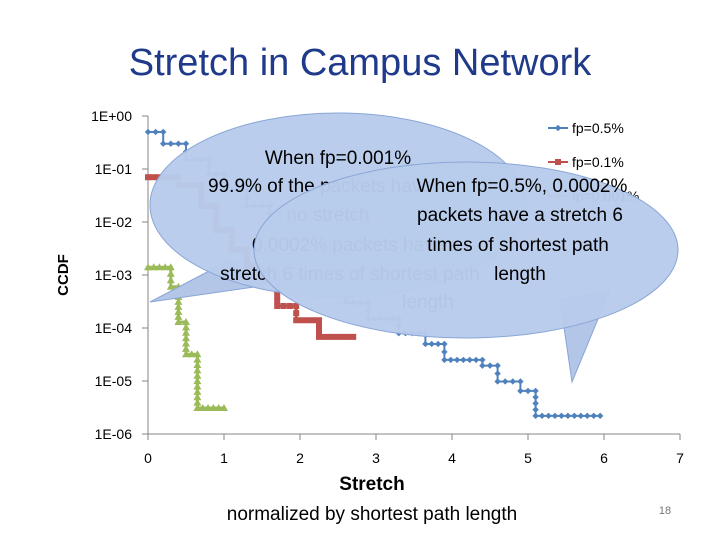  Describe the element at coordinates (300, 458) in the screenshot. I see `x-tick-label: 2` at that location.